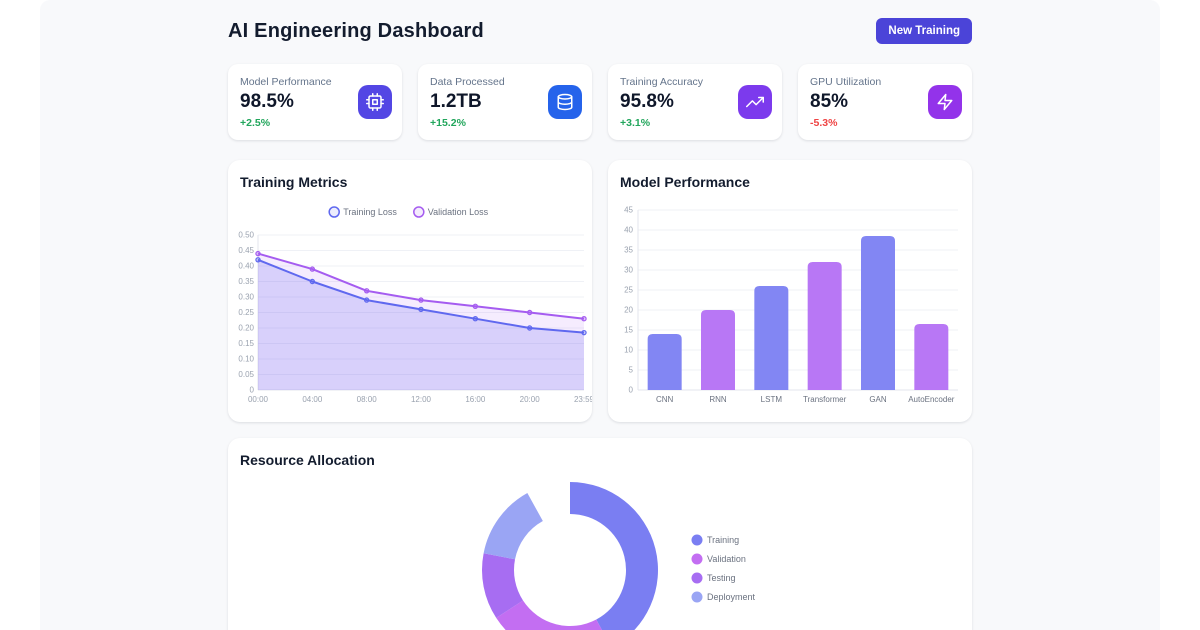 The width and height of the screenshot is (1200, 630). I want to click on legend-item-training-loss: Training Loss, so click(362, 212).